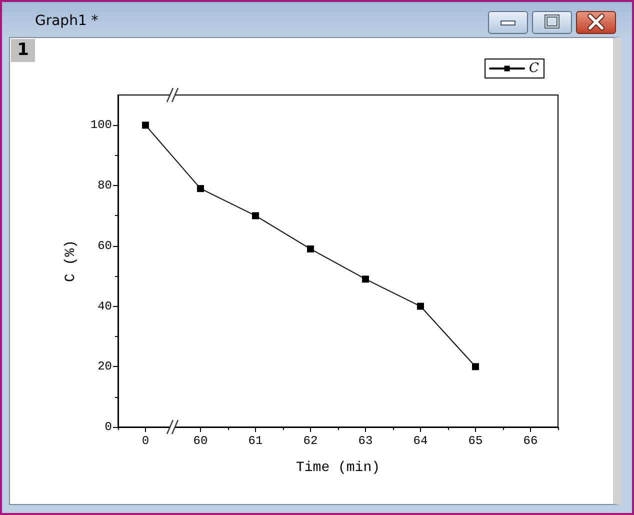 This screenshot has height=515, width=634. Describe the element at coordinates (105, 306) in the screenshot. I see `y-tick-label: 40` at that location.